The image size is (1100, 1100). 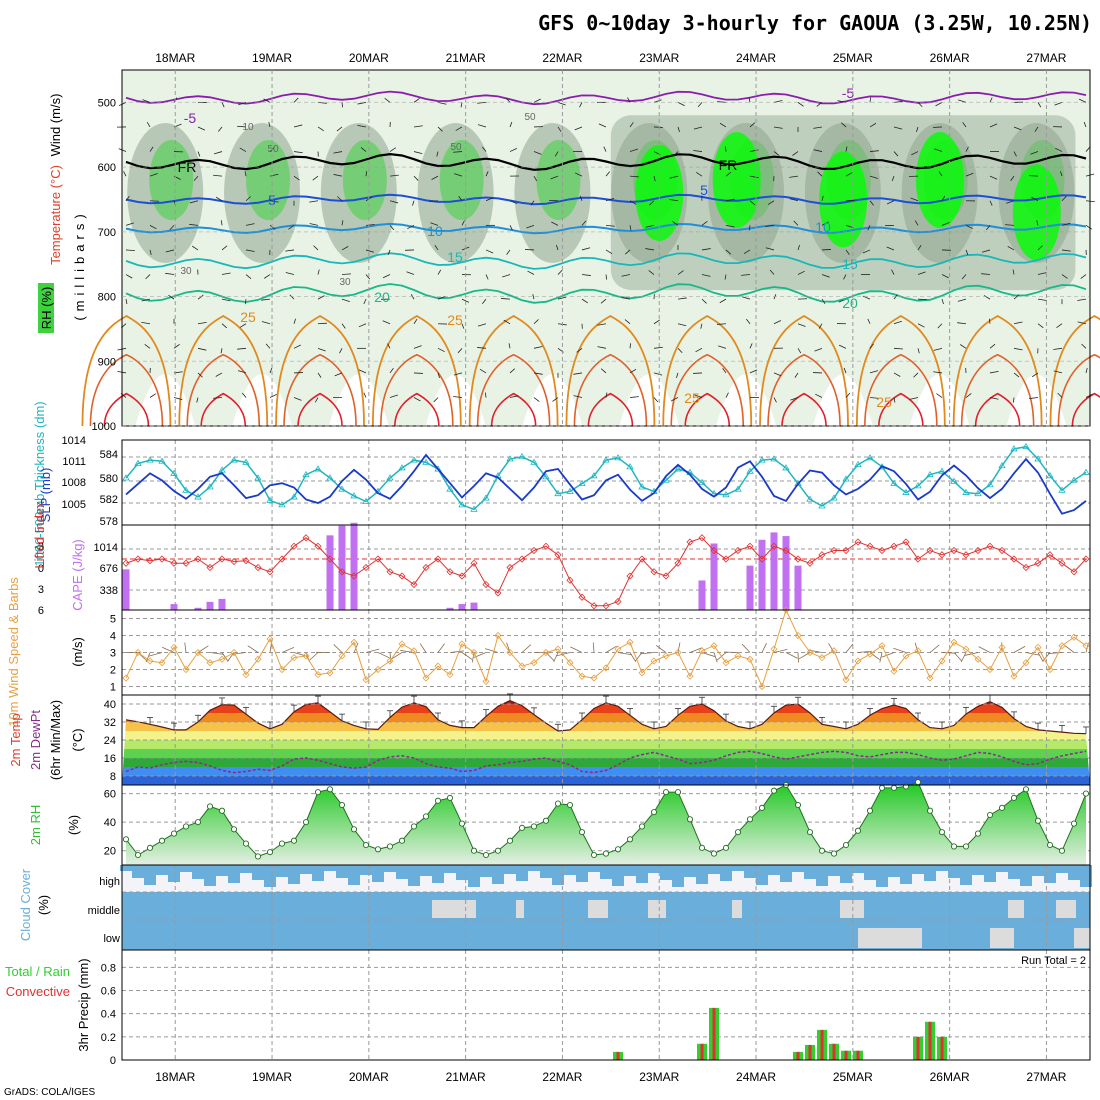 What do you see at coordinates (46, 308) in the screenshot?
I see `rh-legend-swatch` at bounding box center [46, 308].